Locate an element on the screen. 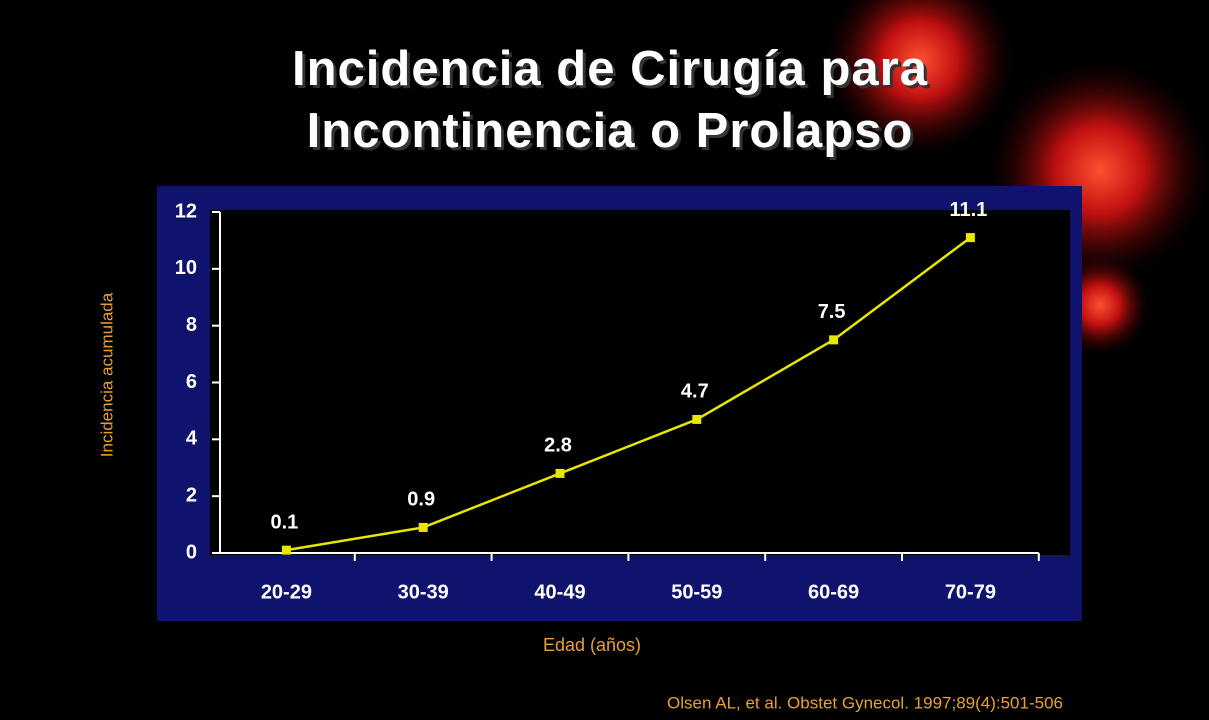 The height and width of the screenshot is (720, 1209). data-label: 2.8 is located at coordinates (558, 446).